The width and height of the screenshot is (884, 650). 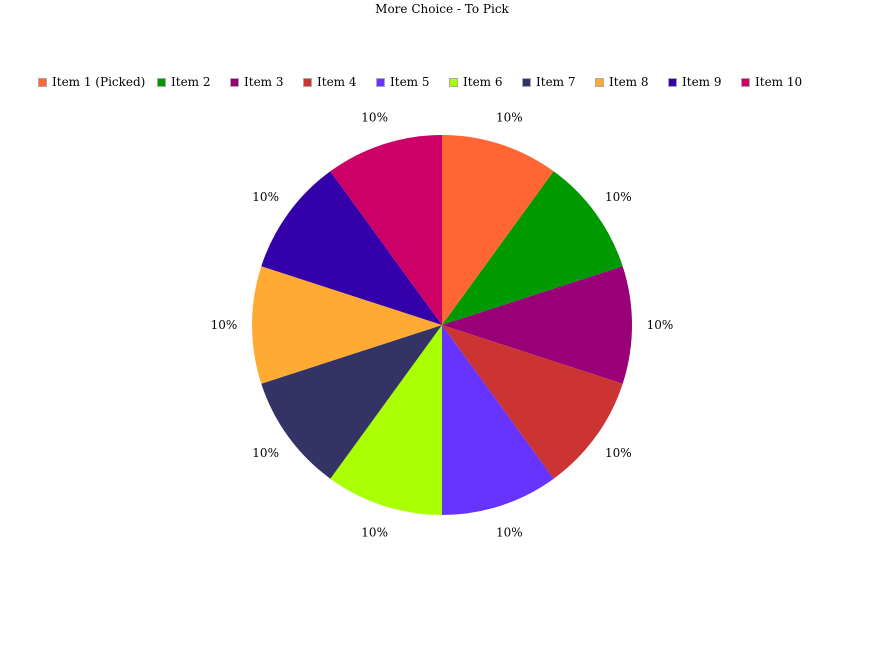 What do you see at coordinates (702, 82) in the screenshot?
I see `legend-label: Item 9` at bounding box center [702, 82].